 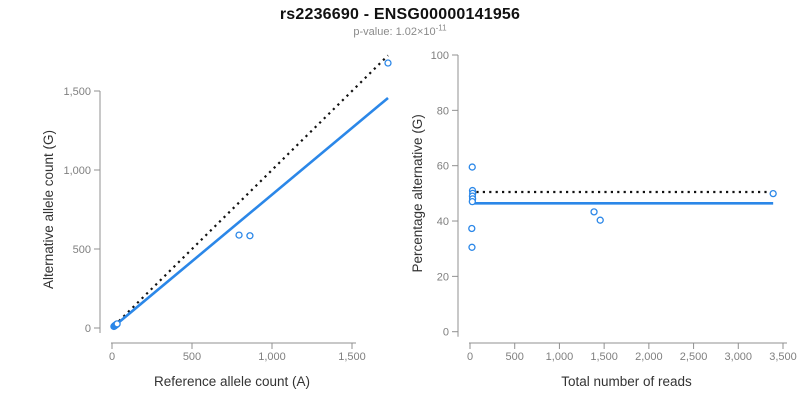 What do you see at coordinates (443, 222) in the screenshot?
I see `y-tick-label: 40` at bounding box center [443, 222].